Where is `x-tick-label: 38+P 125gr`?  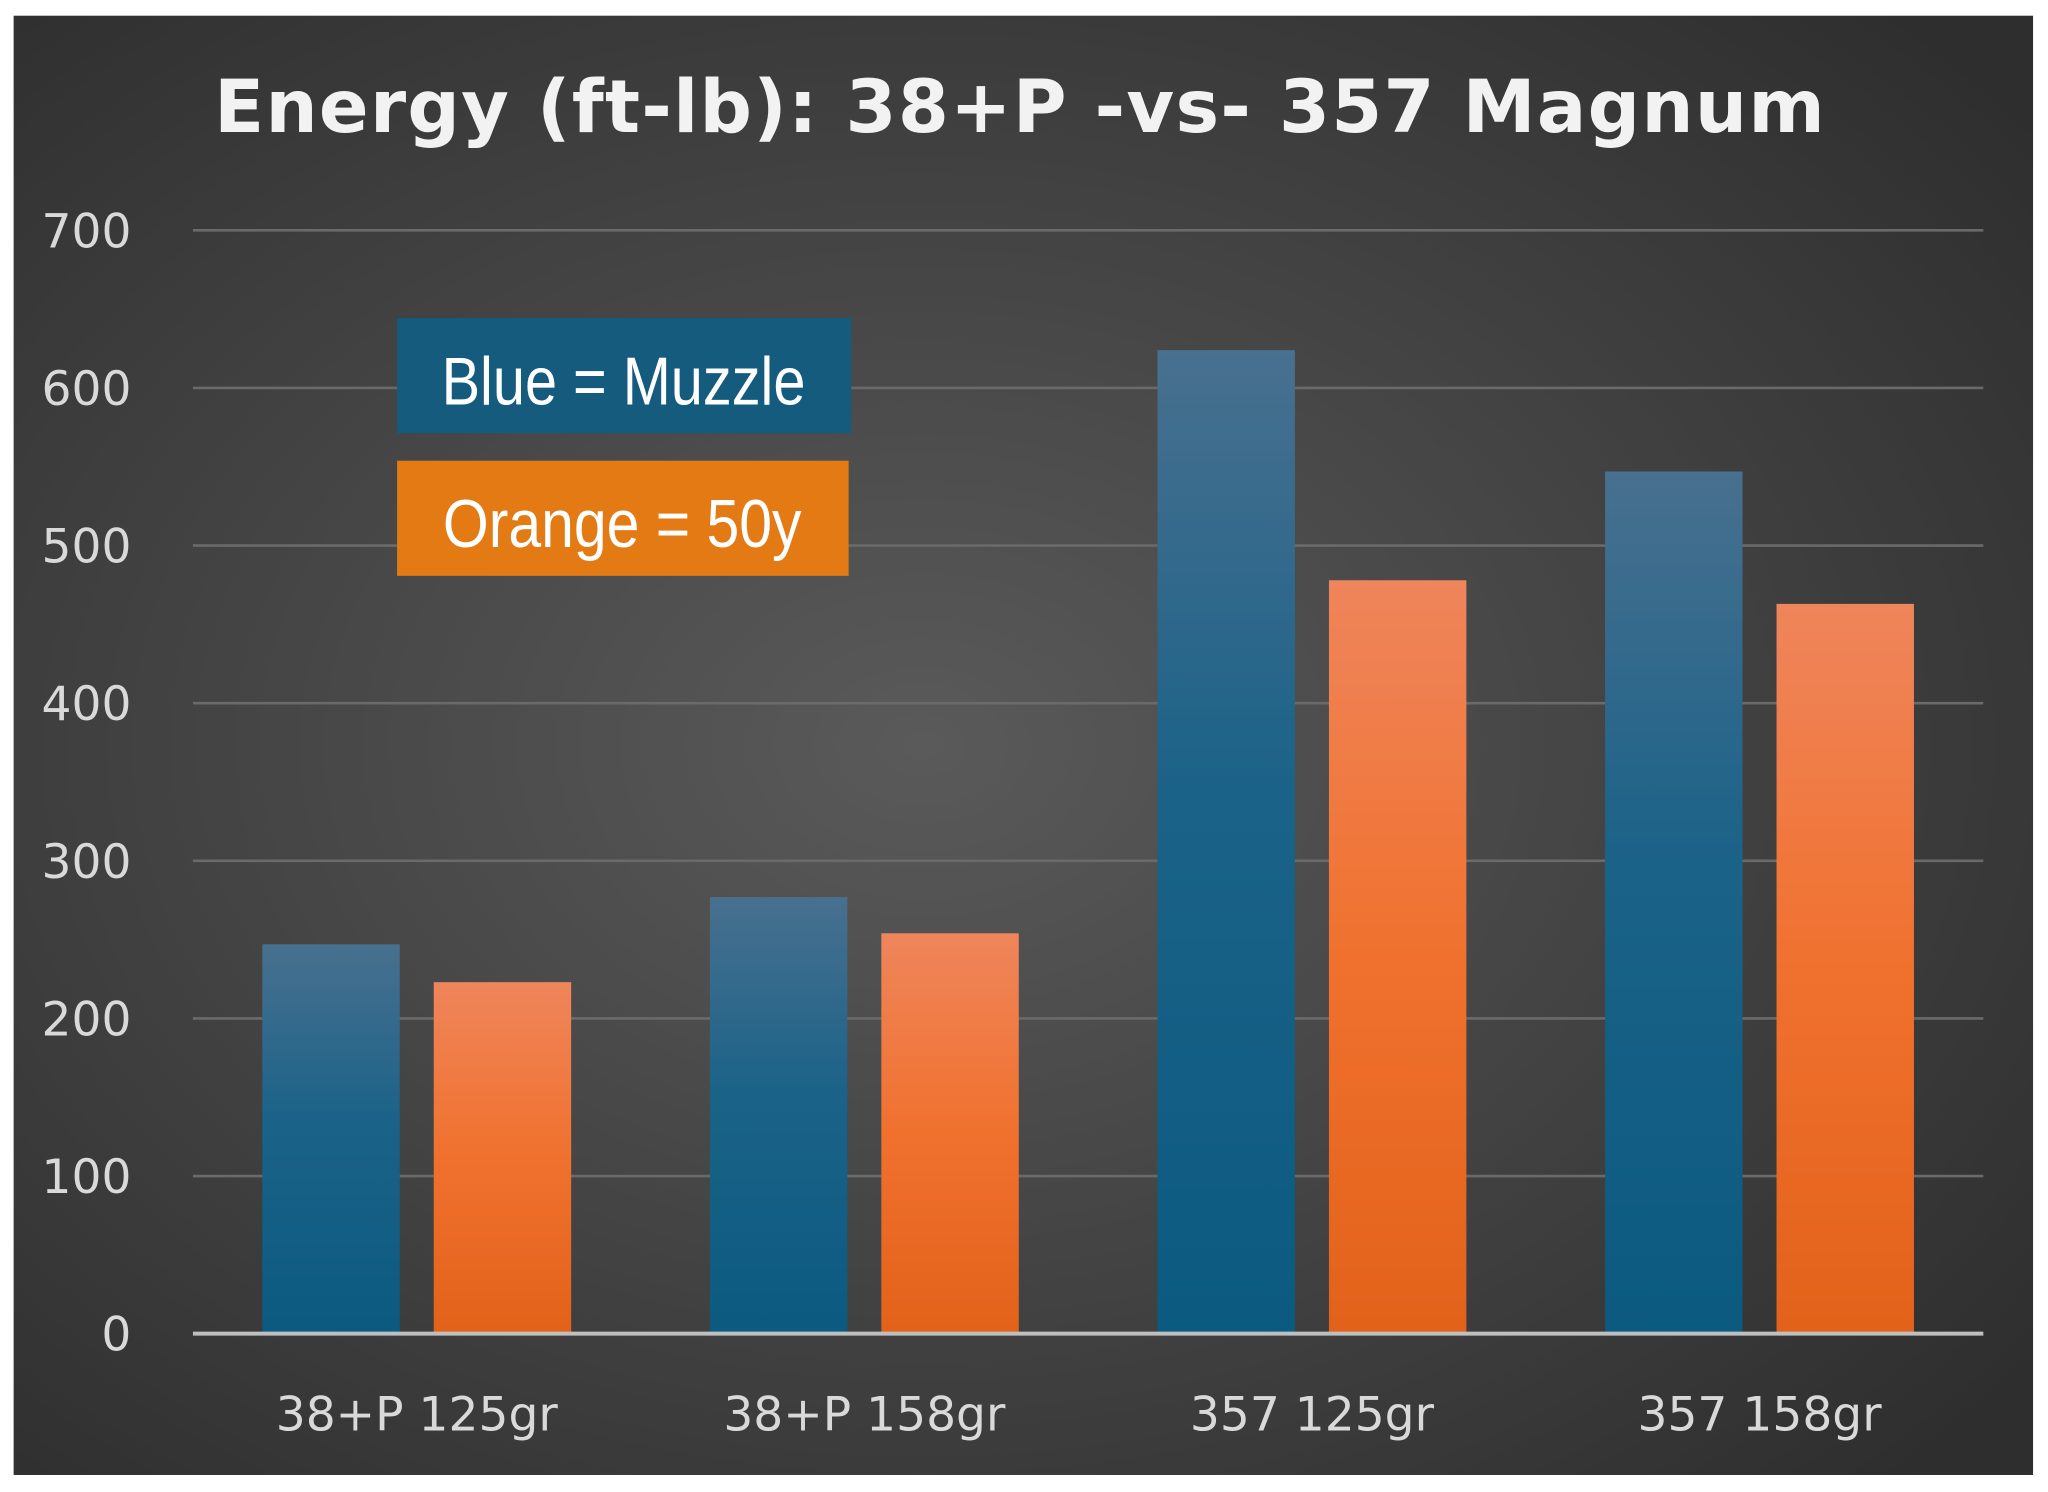 x-tick-label: 38+P 125gr is located at coordinates (417, 1414).